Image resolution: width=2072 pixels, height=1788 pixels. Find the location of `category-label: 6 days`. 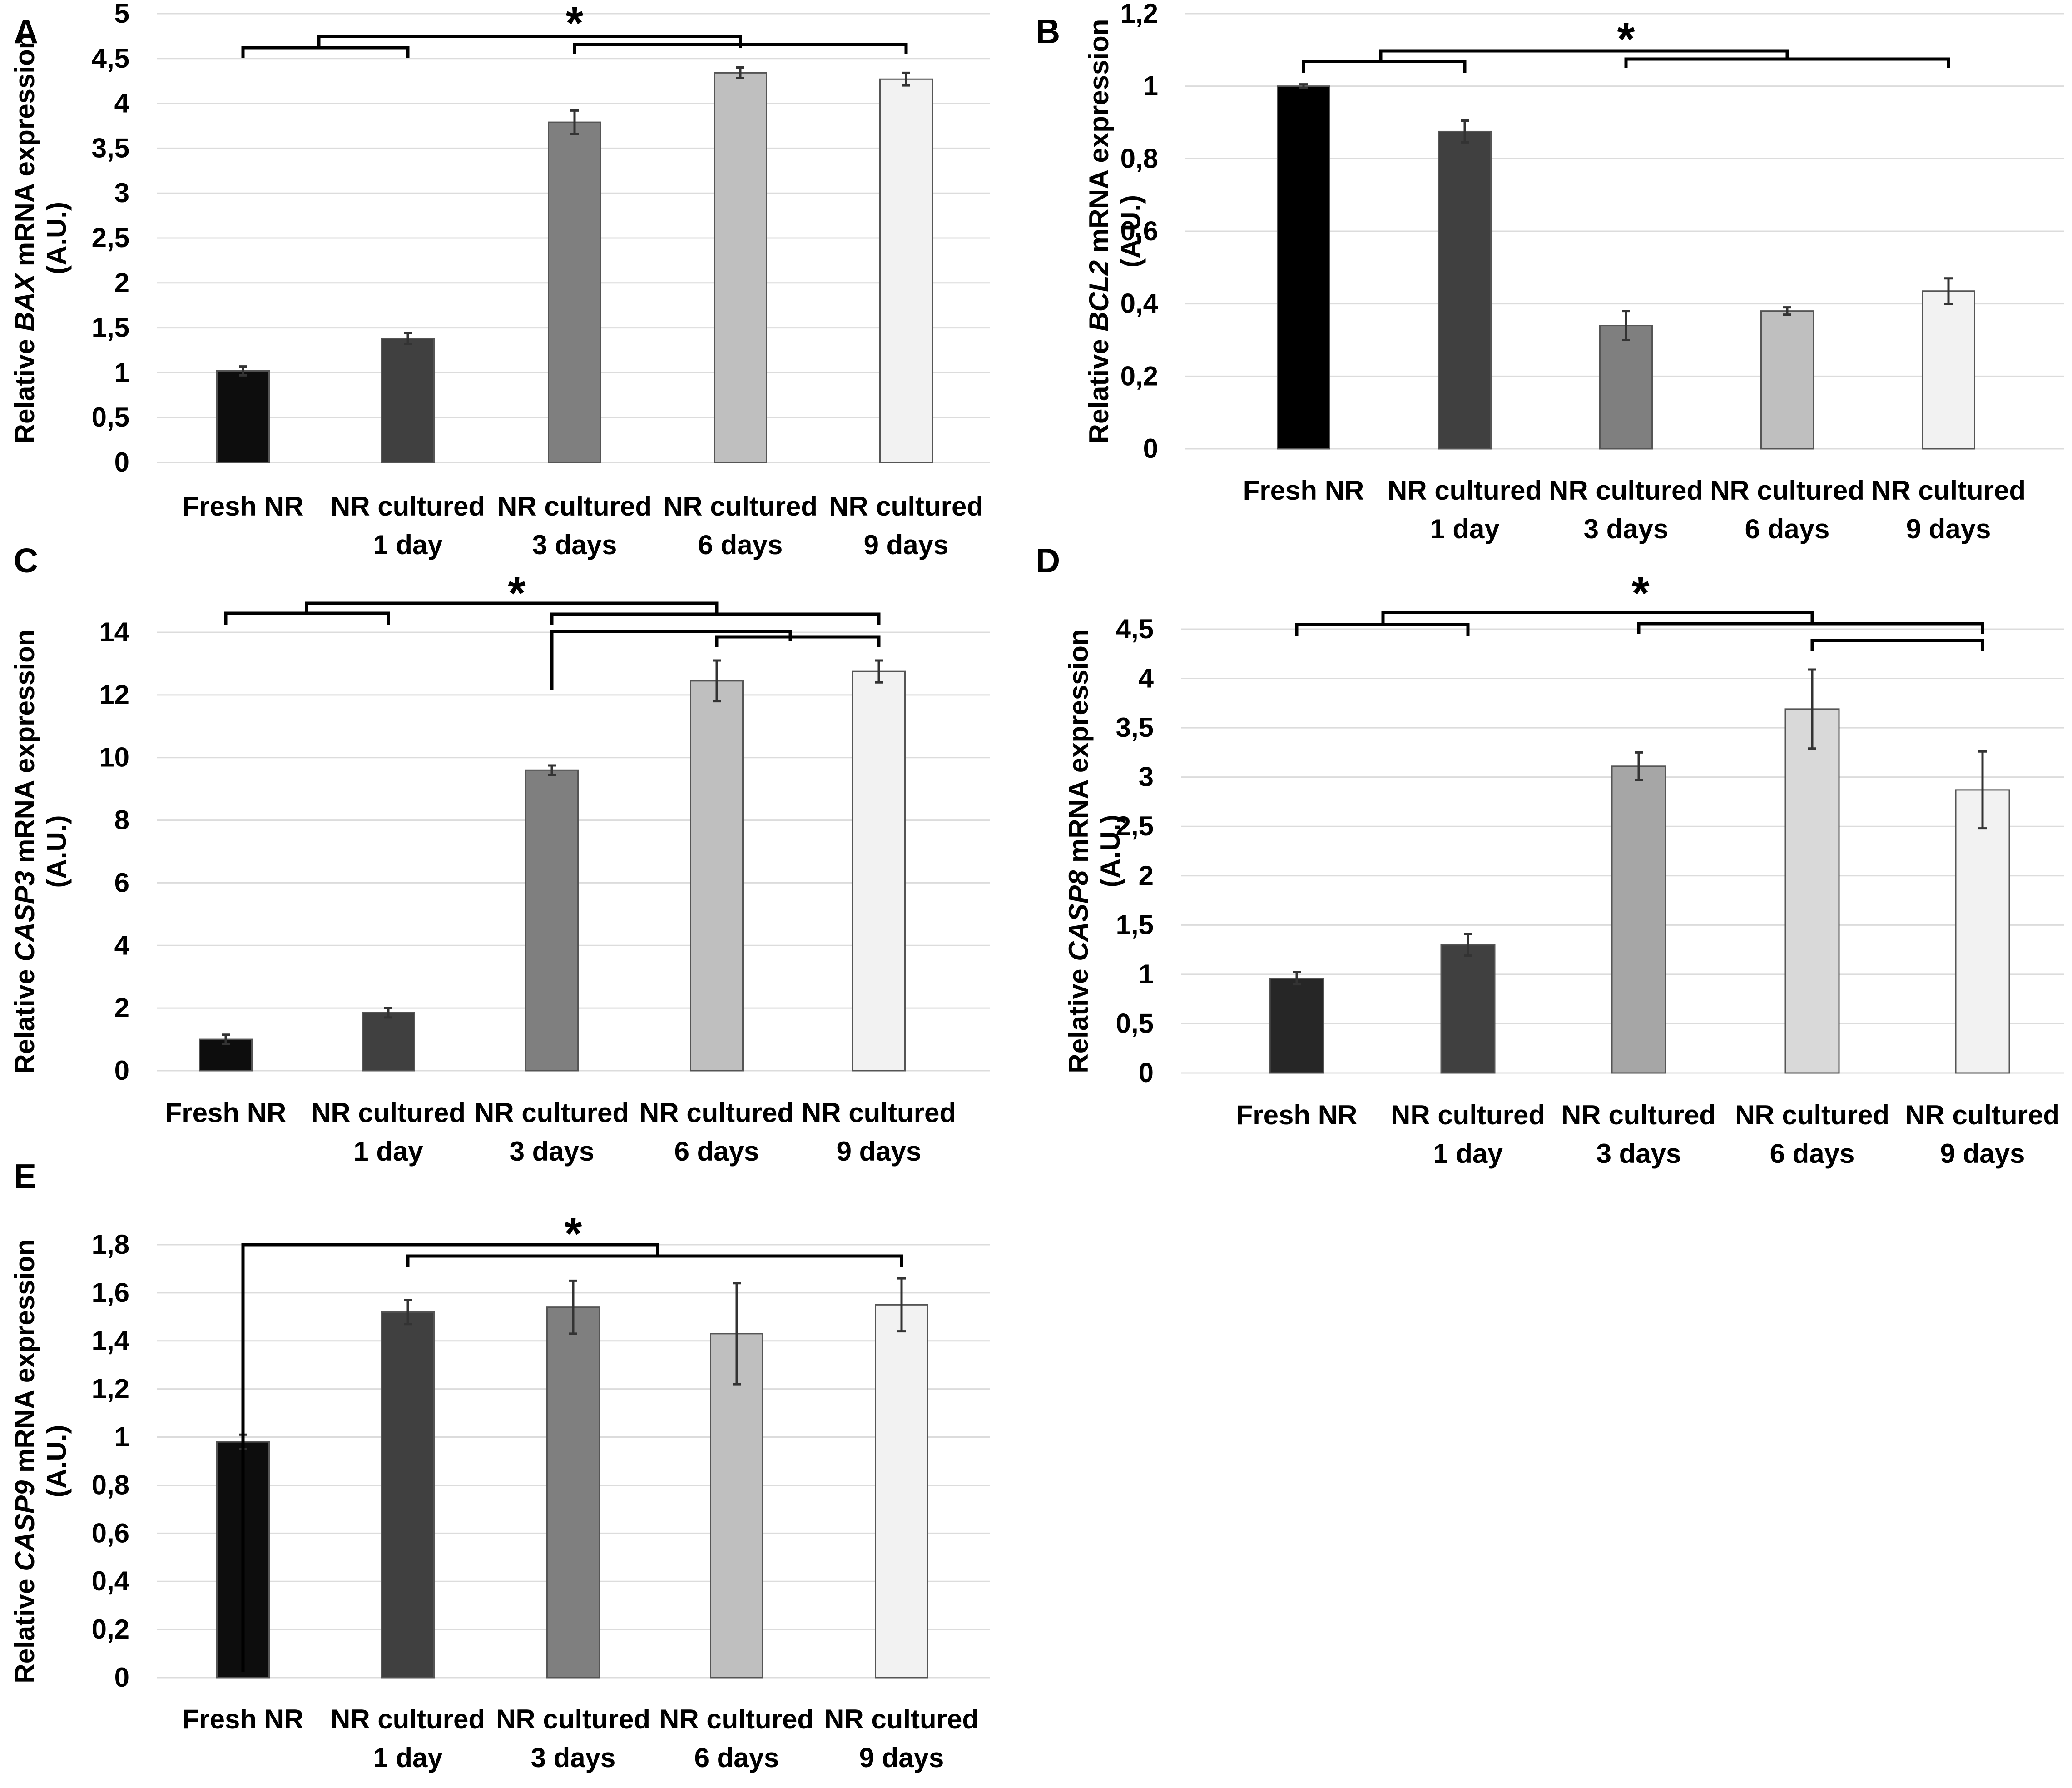

category-label: 6 days is located at coordinates (740, 545).